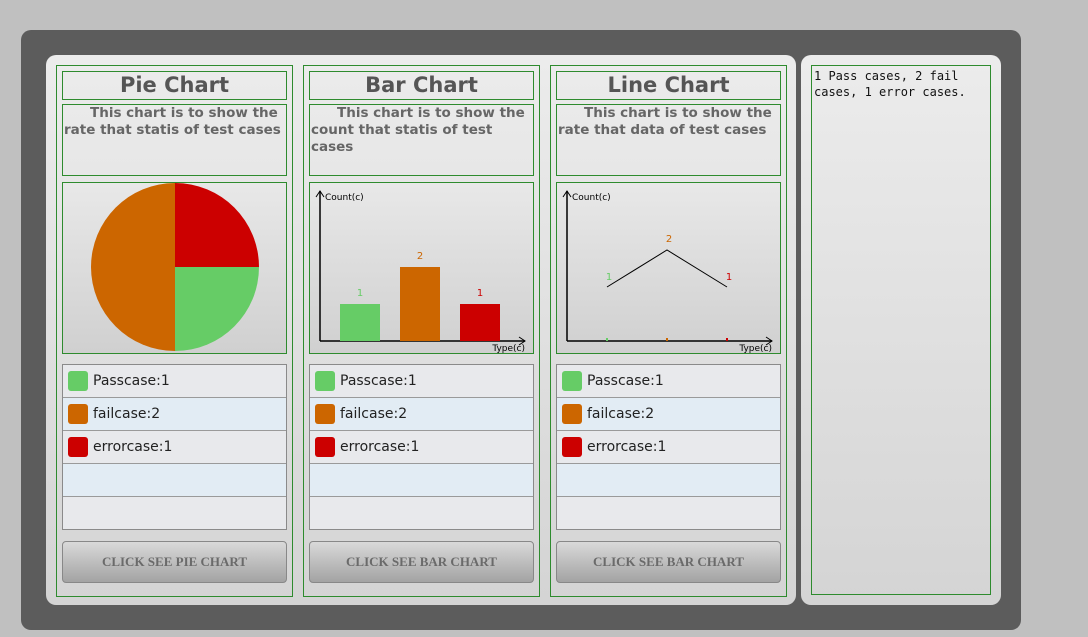 The height and width of the screenshot is (637, 1088). I want to click on line-chart-svg: Count(c) Type(c) 1 2 1, so click(667, 271).